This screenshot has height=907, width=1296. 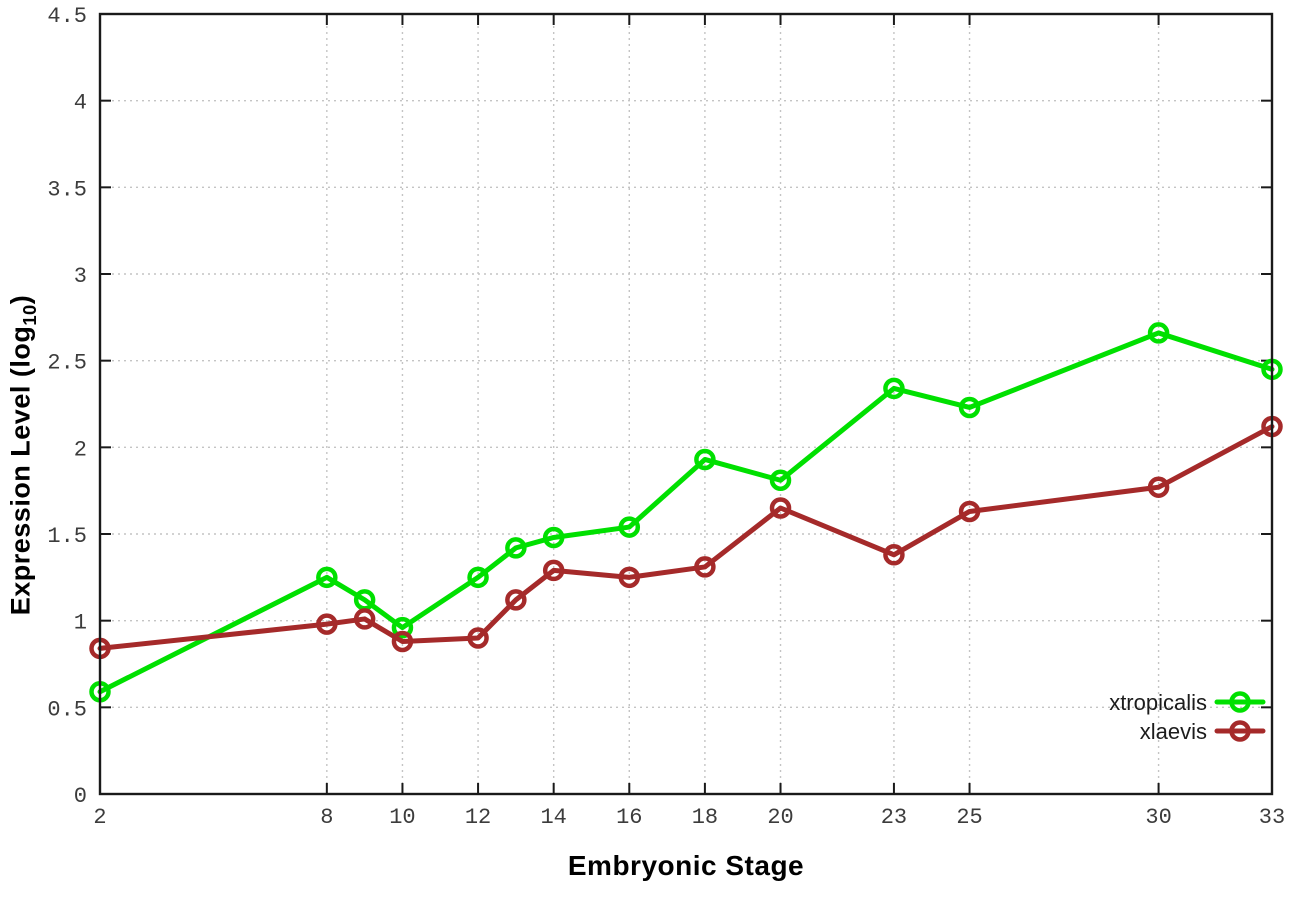 What do you see at coordinates (780, 817) in the screenshot?
I see `x-tick-label: 20` at bounding box center [780, 817].